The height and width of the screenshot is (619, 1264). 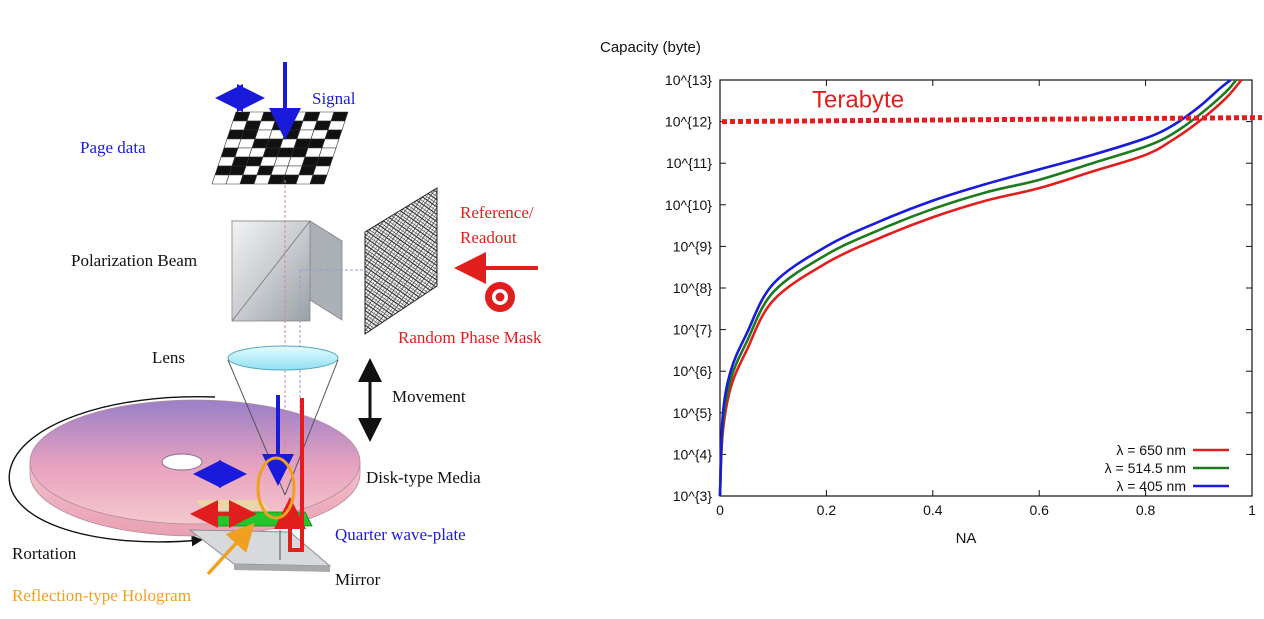 I want to click on x-tick-label: 1, so click(x=1252, y=510).